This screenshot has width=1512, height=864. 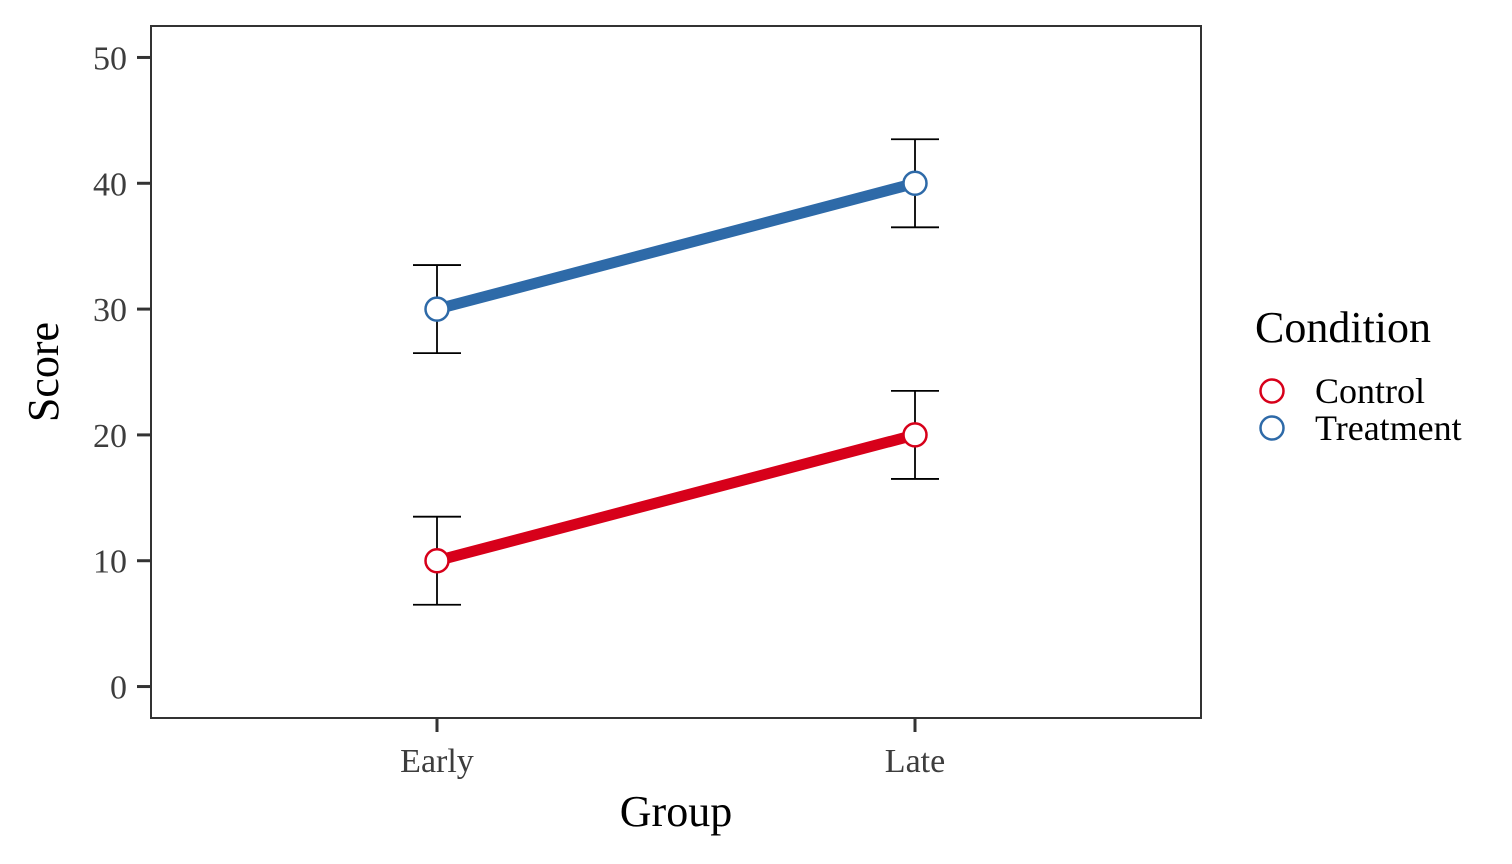 What do you see at coordinates (43, 372) in the screenshot?
I see `y-axis-title: Score` at bounding box center [43, 372].